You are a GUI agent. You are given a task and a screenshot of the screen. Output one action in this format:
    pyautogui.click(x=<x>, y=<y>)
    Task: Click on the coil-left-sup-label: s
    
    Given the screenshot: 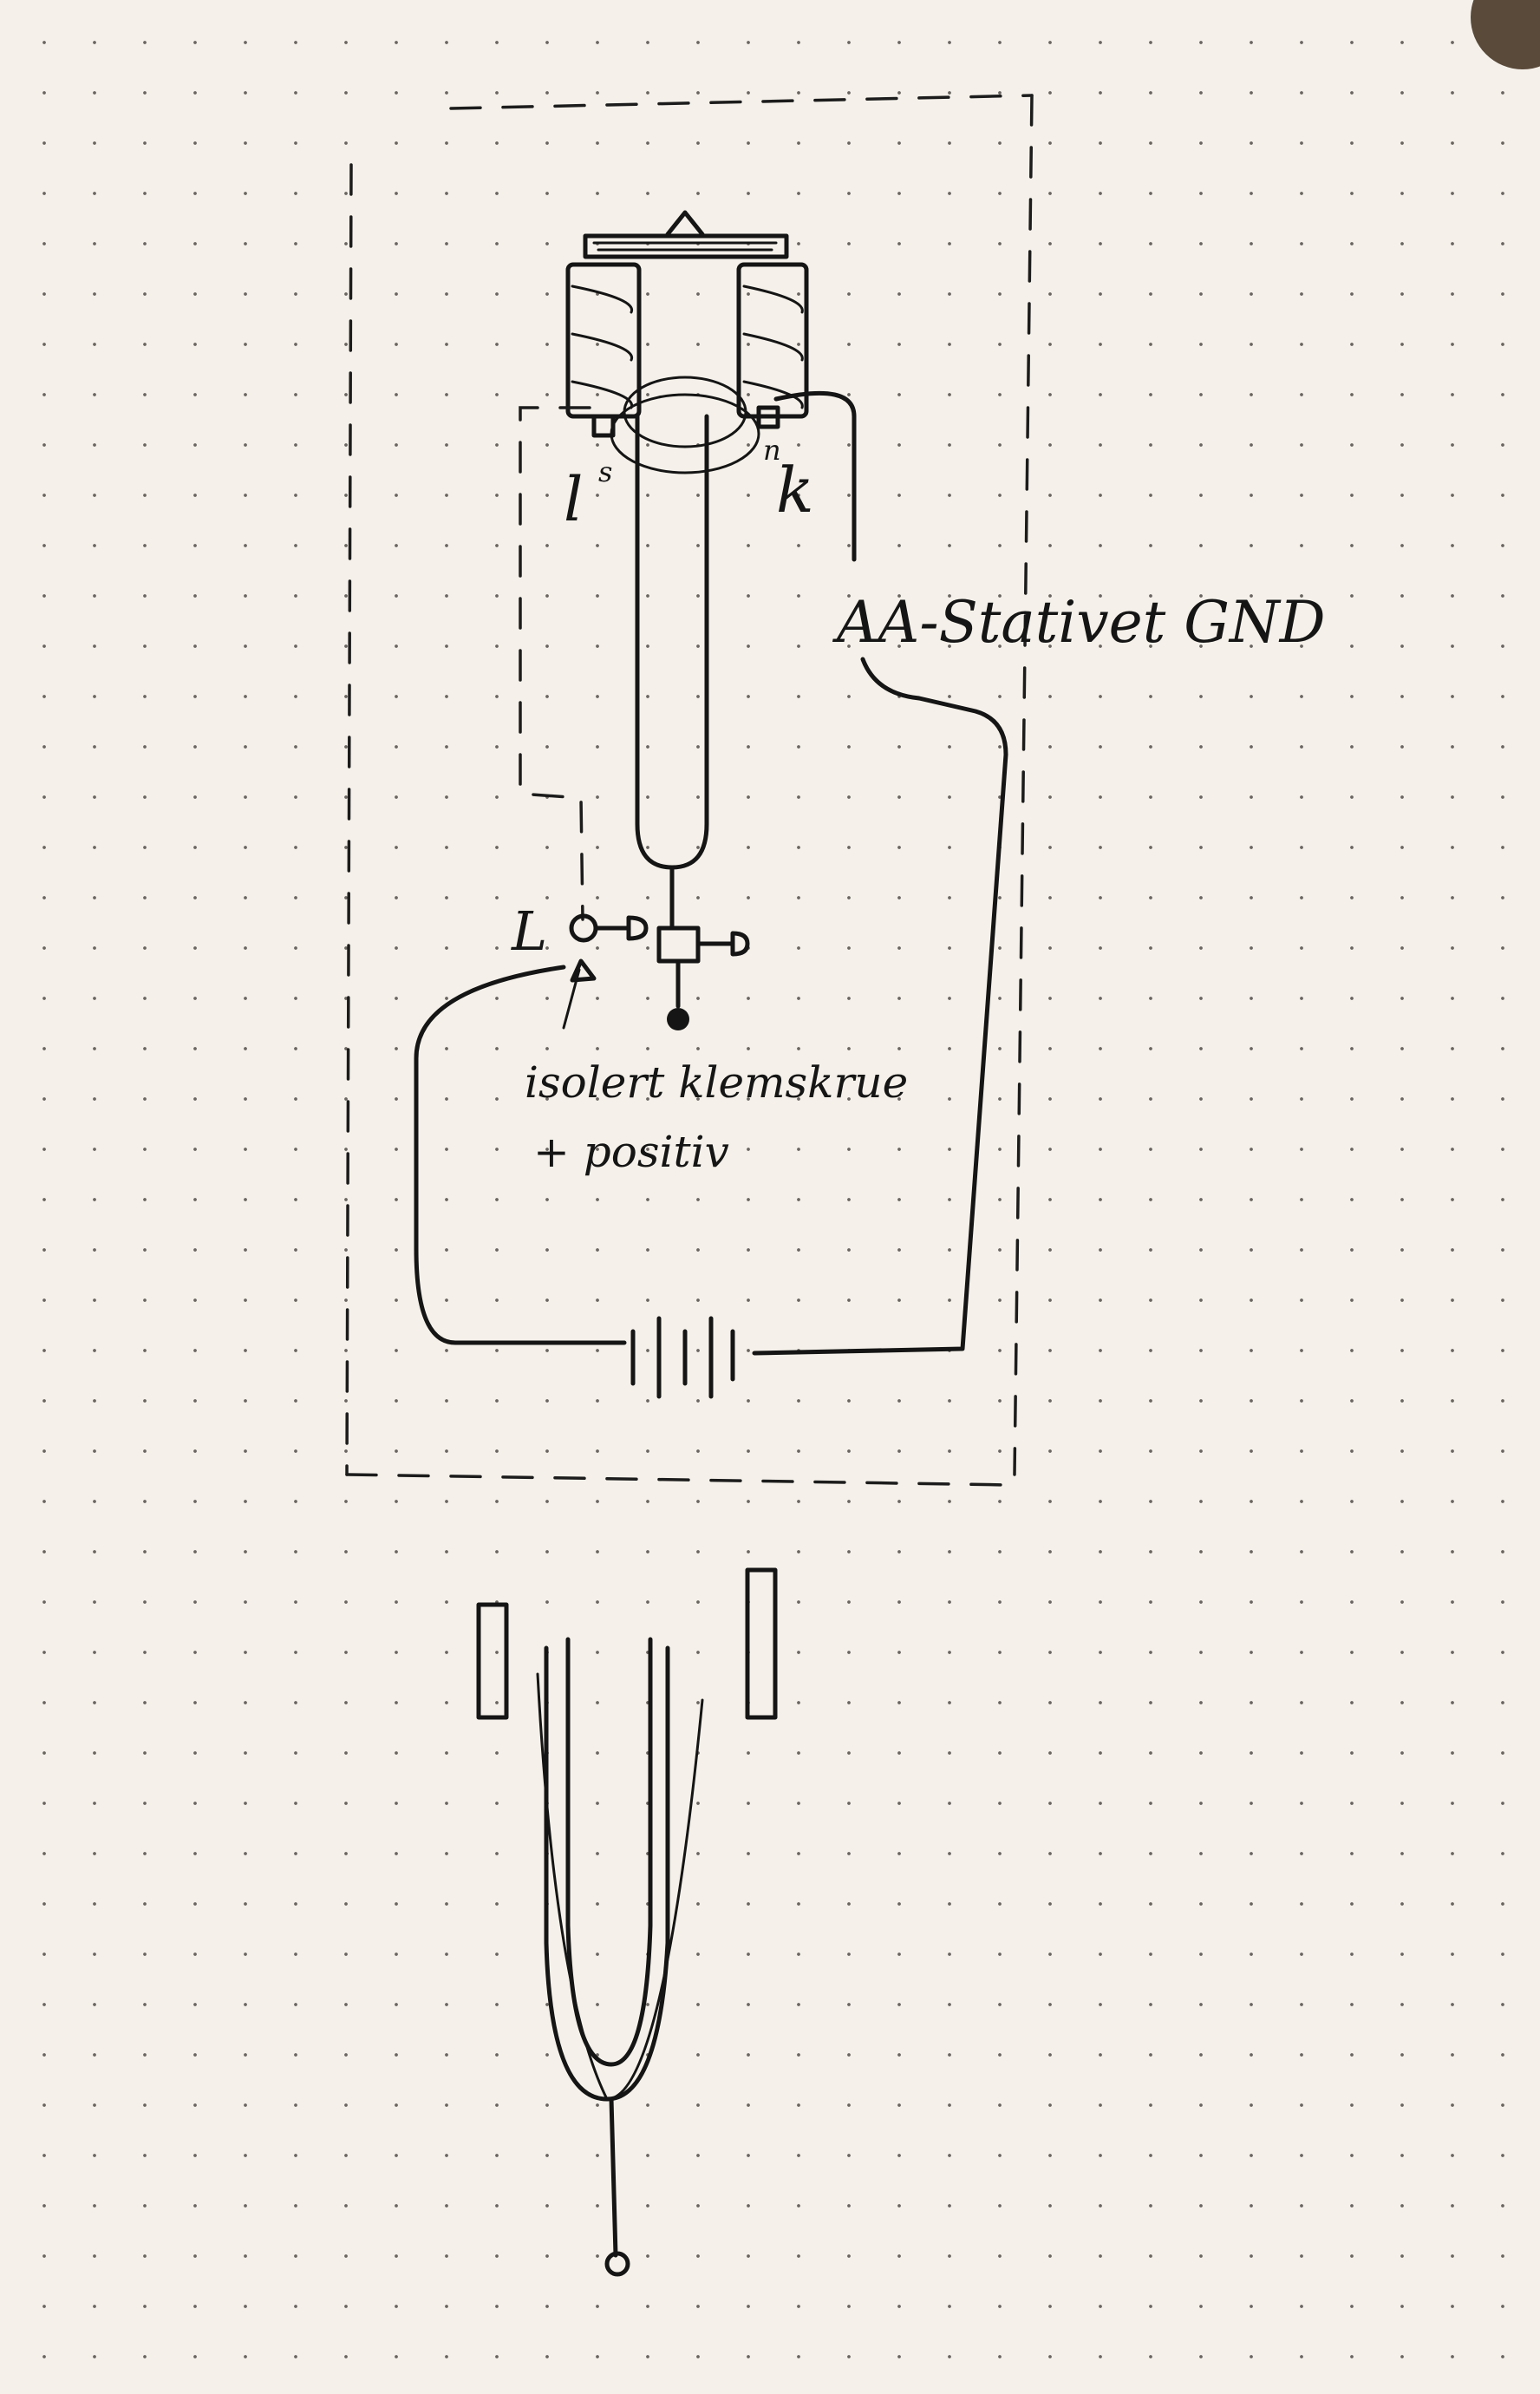 What is the action you would take?
    pyautogui.click(x=605, y=471)
    